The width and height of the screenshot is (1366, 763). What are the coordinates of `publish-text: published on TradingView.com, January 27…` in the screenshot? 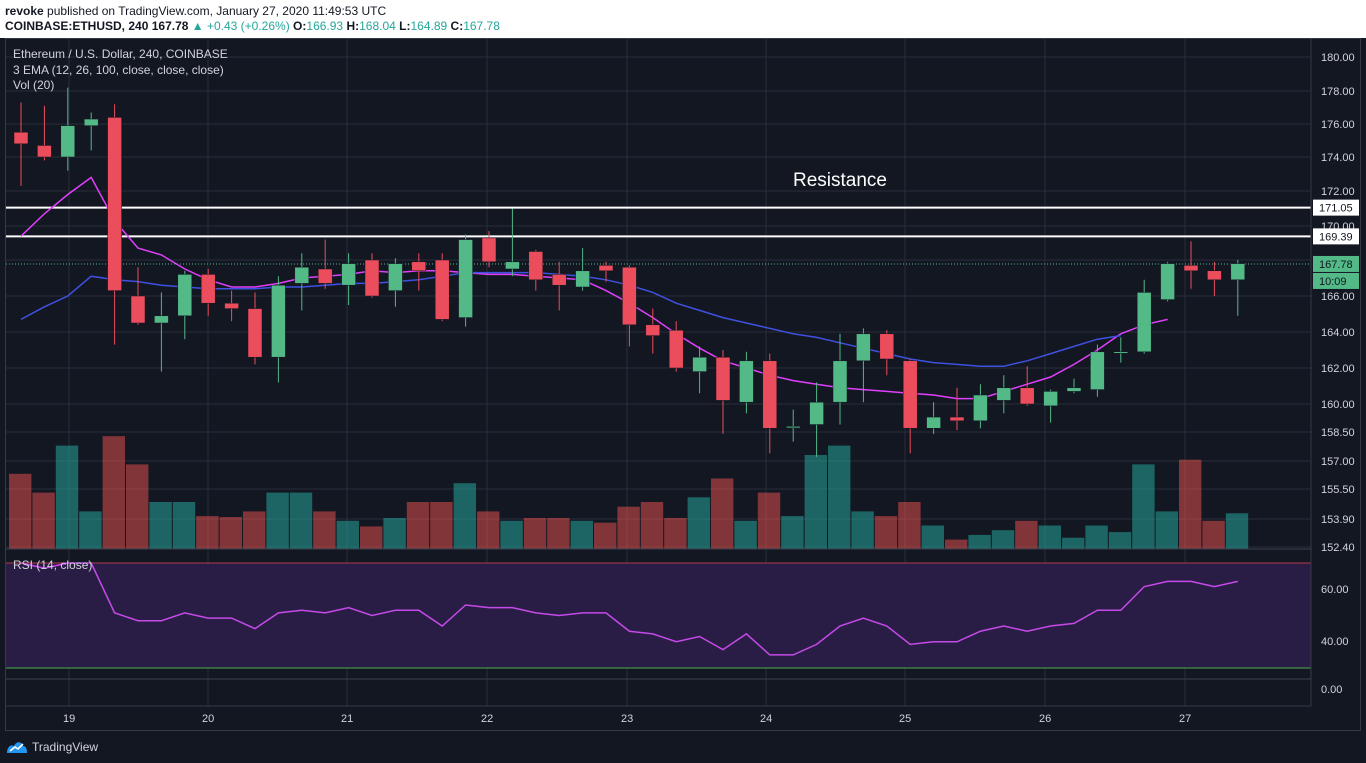 It's located at (217, 11).